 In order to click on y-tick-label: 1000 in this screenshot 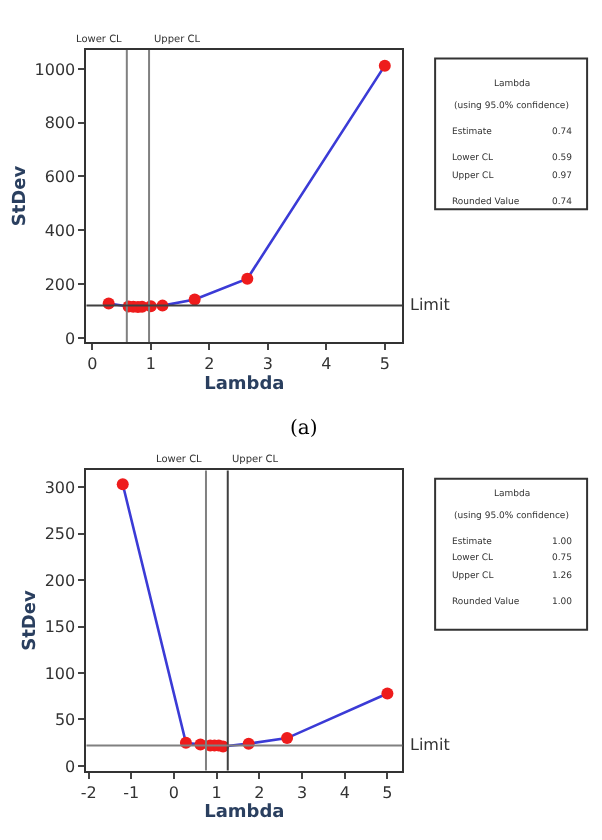, I will do `click(55, 69)`.